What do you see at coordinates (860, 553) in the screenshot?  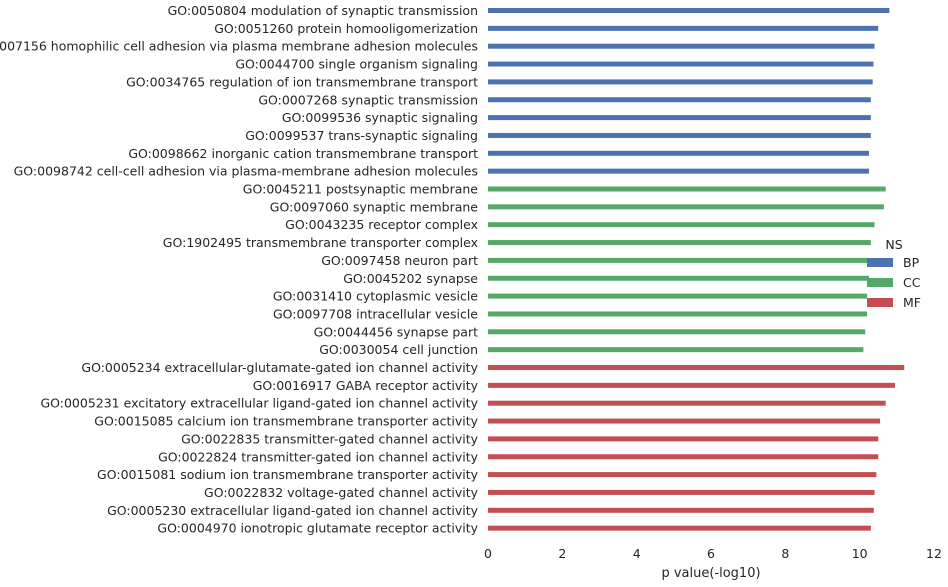 I see `x-tick-label: 10` at bounding box center [860, 553].